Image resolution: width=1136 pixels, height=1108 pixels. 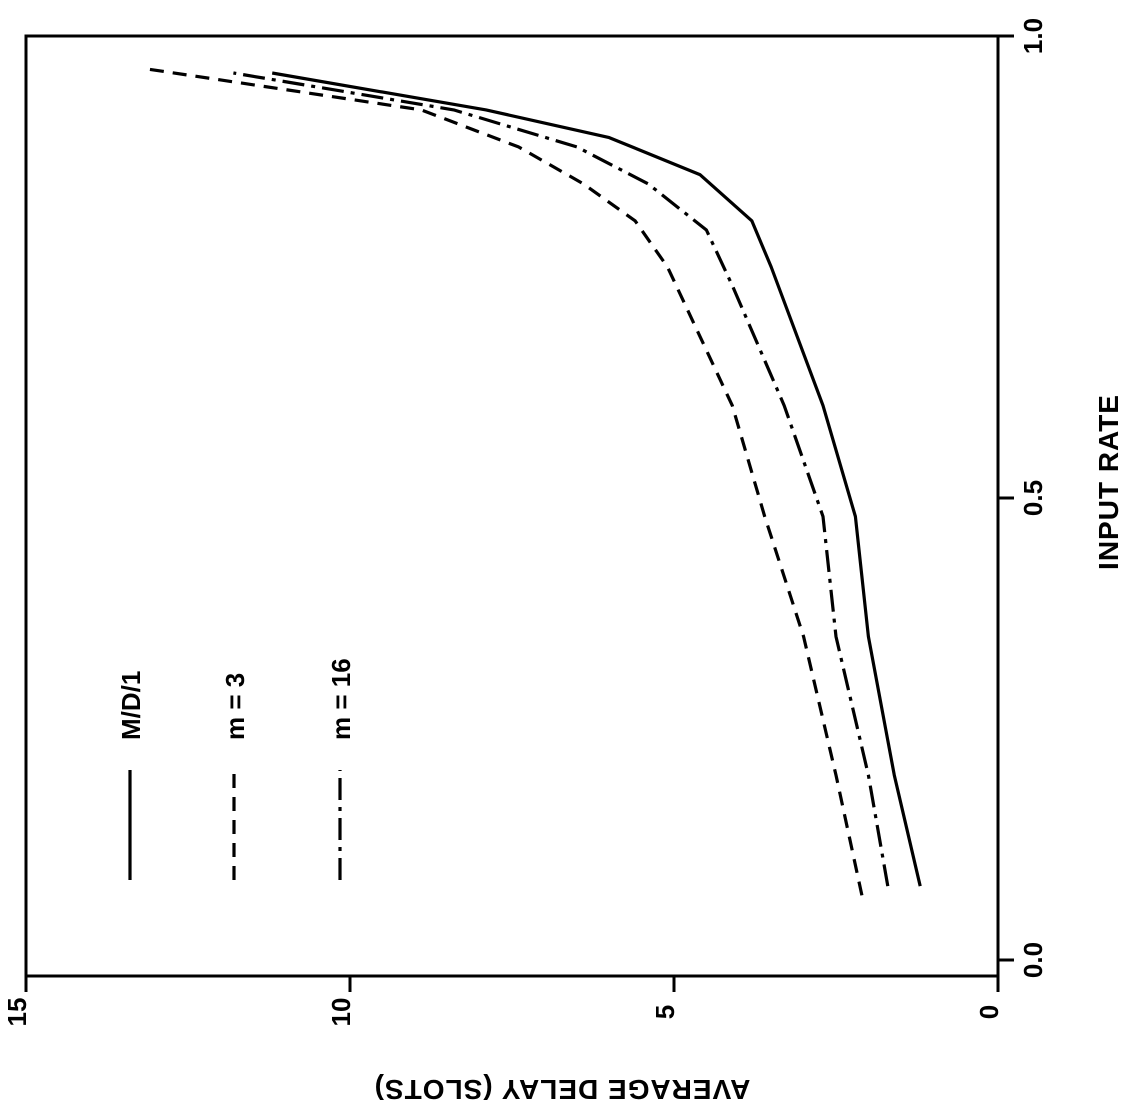 What do you see at coordinates (341, 1012) in the screenshot?
I see `y-tick-label: 10` at bounding box center [341, 1012].